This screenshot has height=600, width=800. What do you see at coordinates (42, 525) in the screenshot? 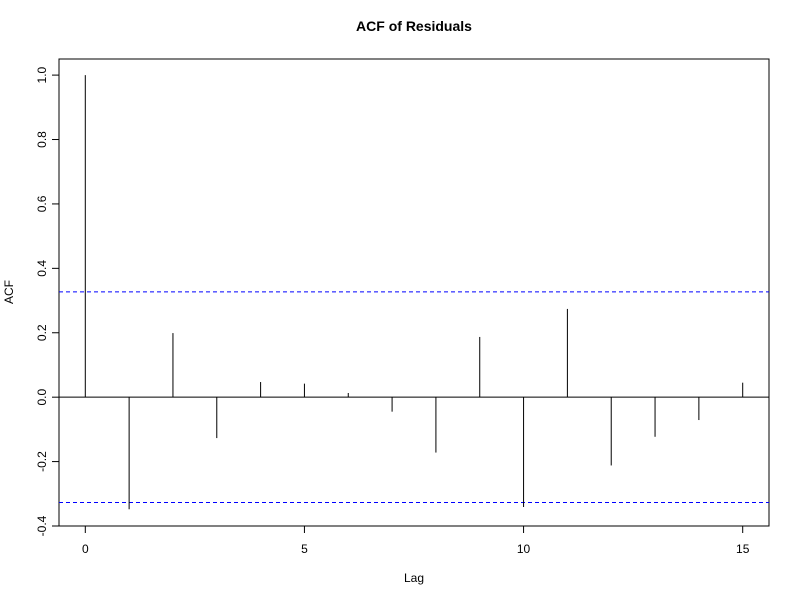
I see `y-tick-label: -0.4` at bounding box center [42, 525].